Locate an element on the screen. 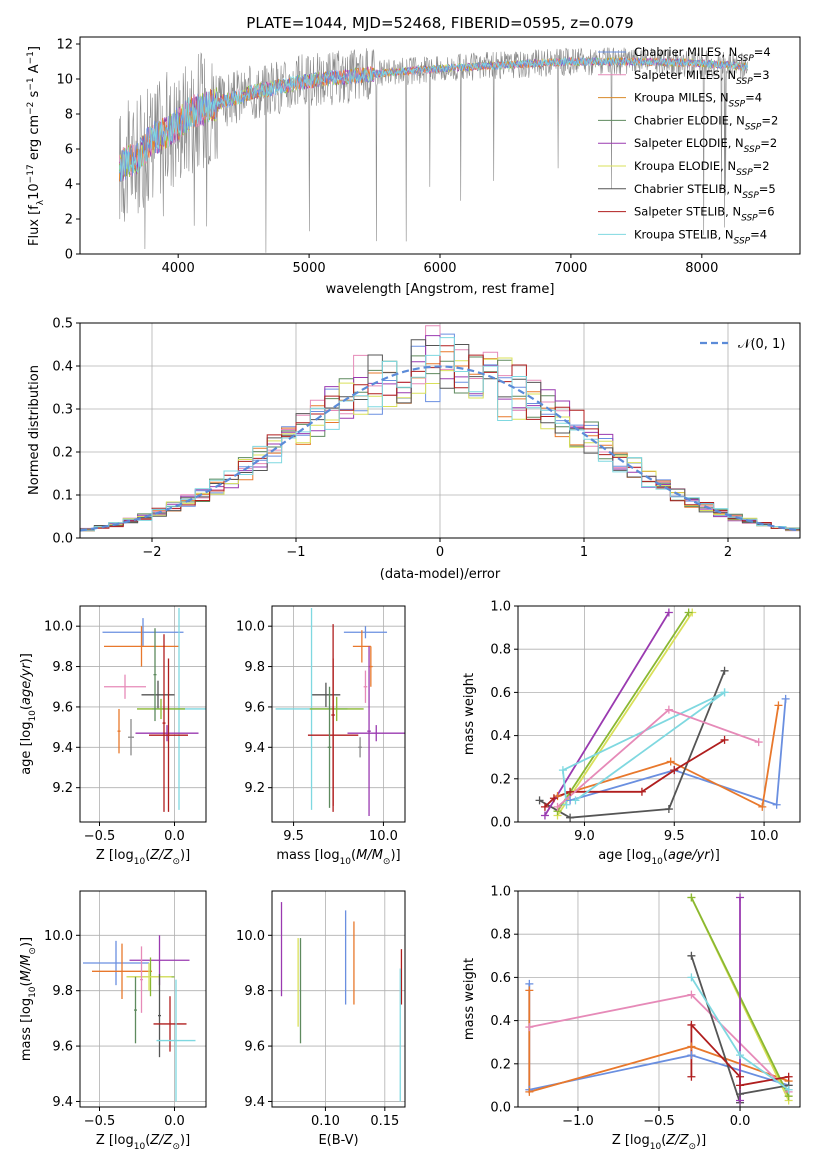 This screenshot has width=819, height=1170. weight-vs-age-ytick-label: 0.0 is located at coordinates (500, 823).